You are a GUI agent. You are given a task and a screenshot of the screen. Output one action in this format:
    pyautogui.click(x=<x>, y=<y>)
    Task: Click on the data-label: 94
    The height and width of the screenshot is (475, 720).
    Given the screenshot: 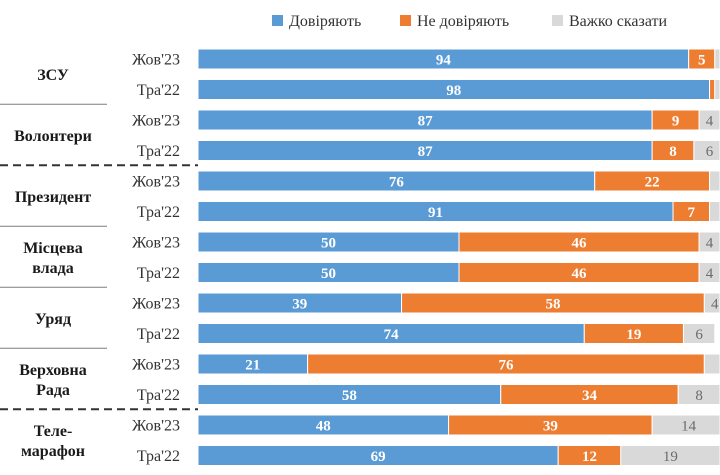 What is the action you would take?
    pyautogui.click(x=444, y=61)
    